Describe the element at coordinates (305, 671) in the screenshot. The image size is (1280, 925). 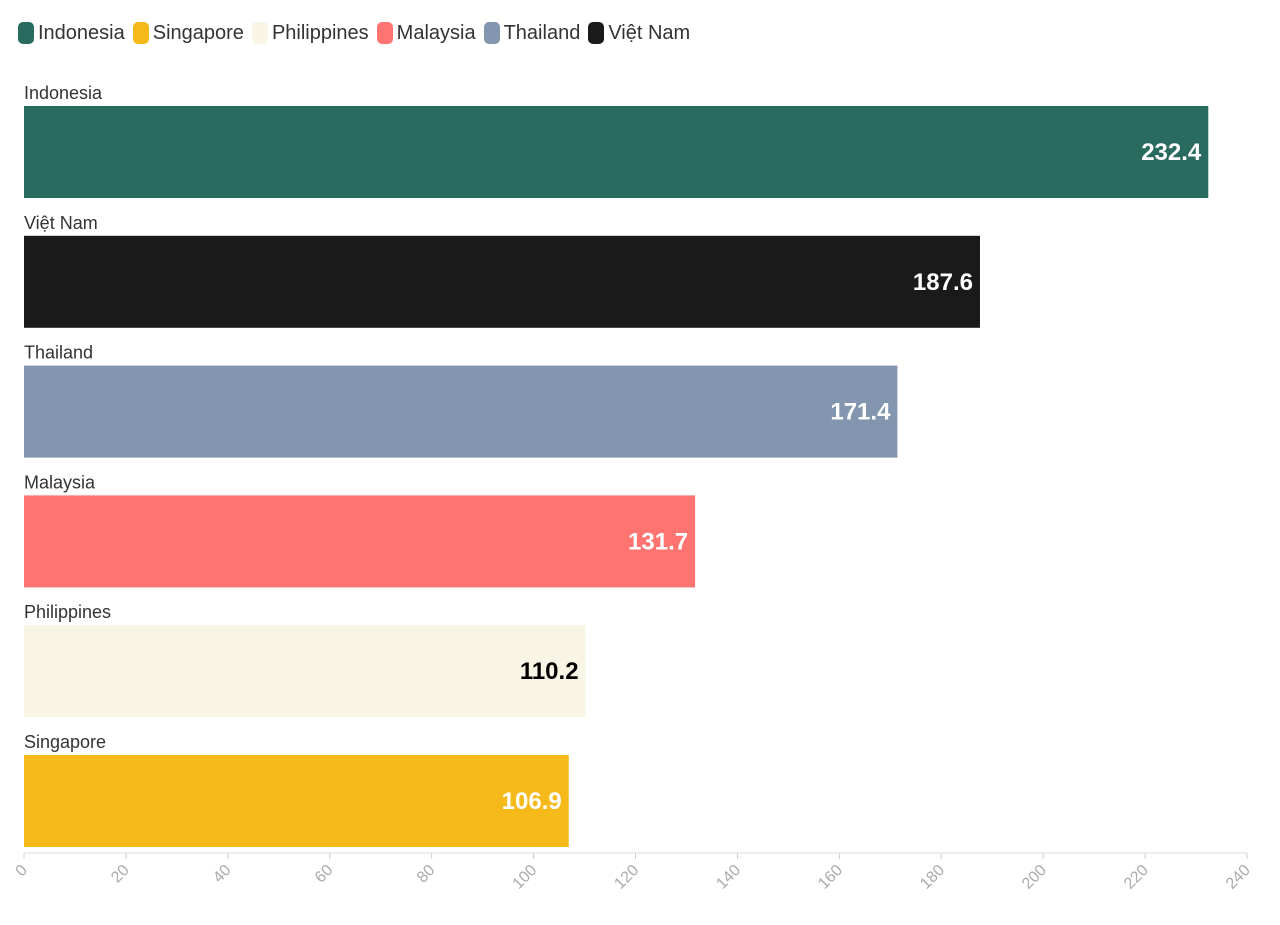
I see `bar-philippines` at that location.